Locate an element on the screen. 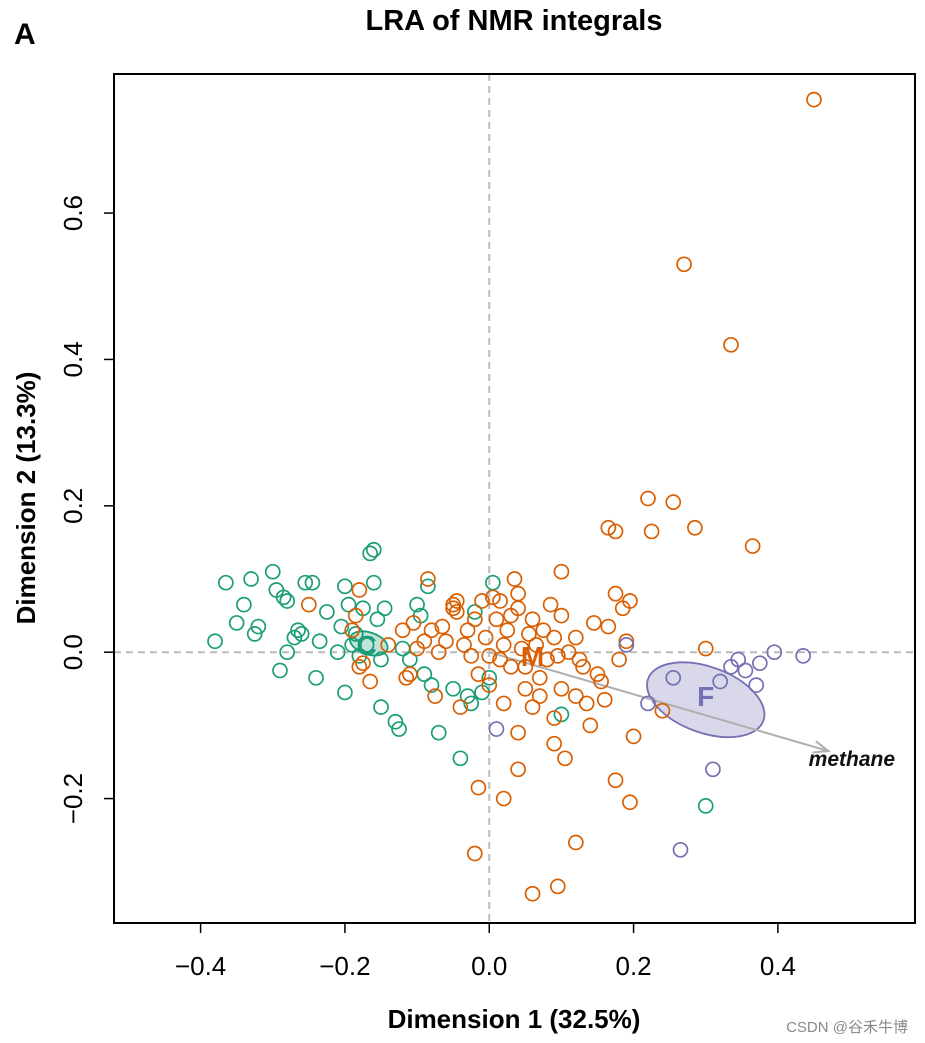 Image resolution: width=925 pixels, height=1043 pixels. vector-label: methane is located at coordinates (852, 759).